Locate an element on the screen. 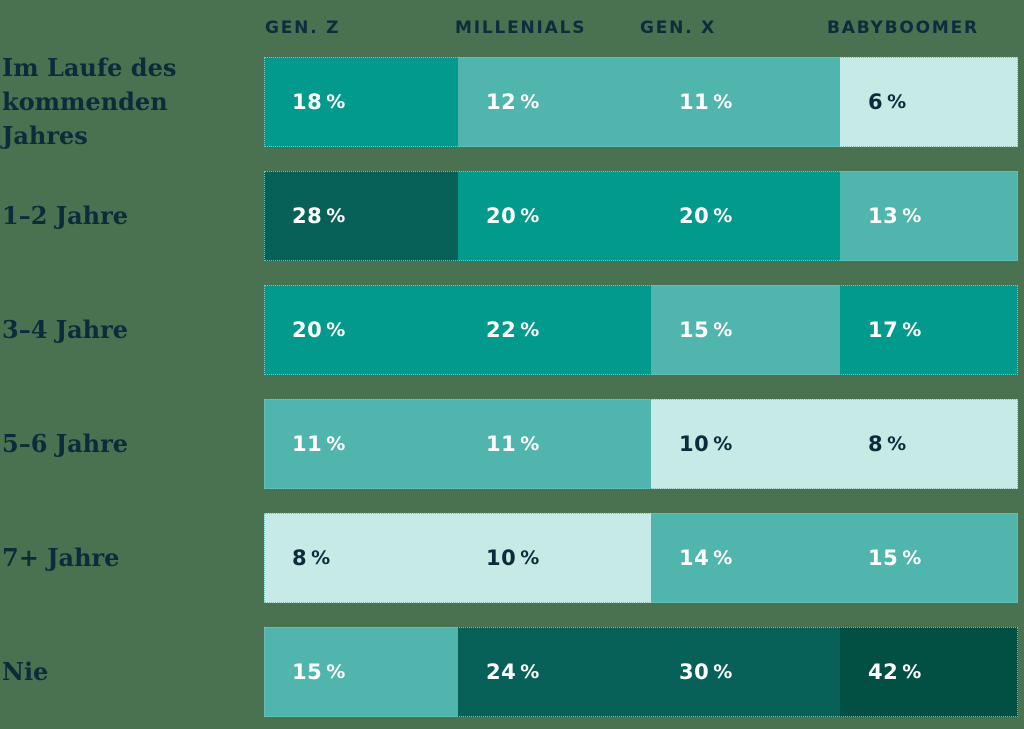 This screenshot has height=729, width=1024. heatmap-row-4: 11% 11% 10% 8% is located at coordinates (641, 444).